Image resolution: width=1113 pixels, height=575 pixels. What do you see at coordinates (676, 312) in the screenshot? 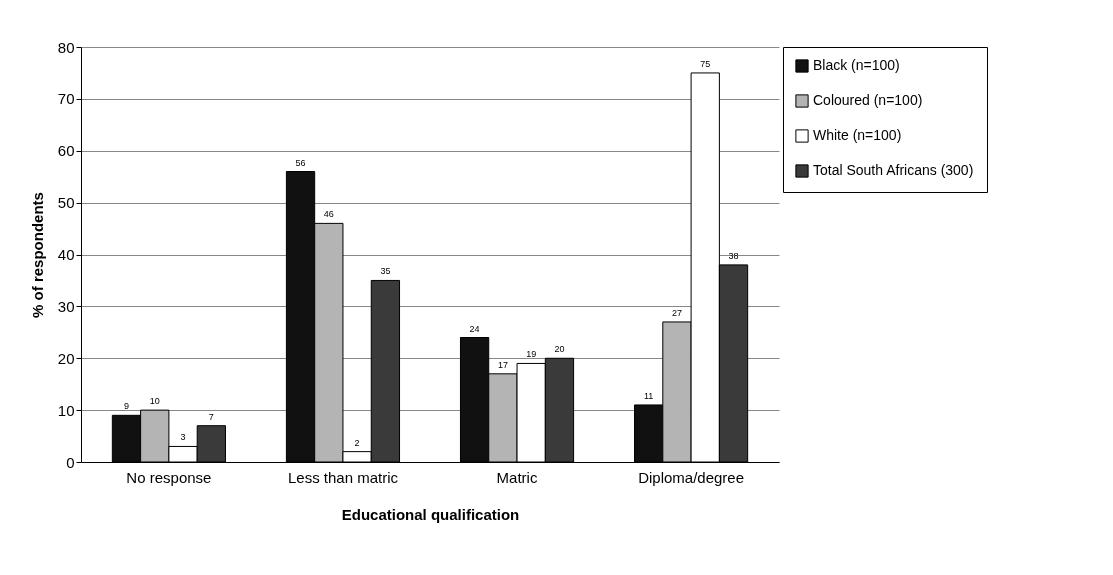
I see `data-label: 27` at bounding box center [676, 312].